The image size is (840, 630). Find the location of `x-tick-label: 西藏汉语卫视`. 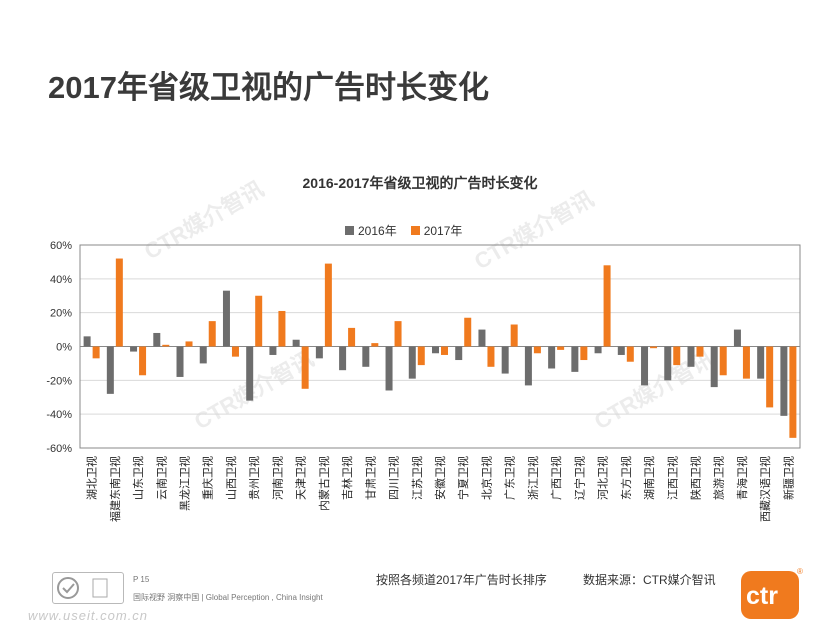

x-tick-label: 西藏汉语卫视 is located at coordinates (765, 489).